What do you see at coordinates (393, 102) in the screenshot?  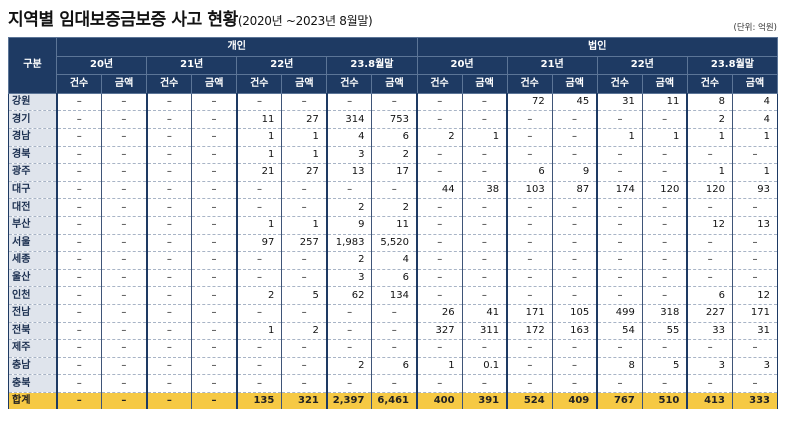 I see `table-row: 강원 – – – – – – – – – –72 45 31 11 8 4` at bounding box center [393, 102].